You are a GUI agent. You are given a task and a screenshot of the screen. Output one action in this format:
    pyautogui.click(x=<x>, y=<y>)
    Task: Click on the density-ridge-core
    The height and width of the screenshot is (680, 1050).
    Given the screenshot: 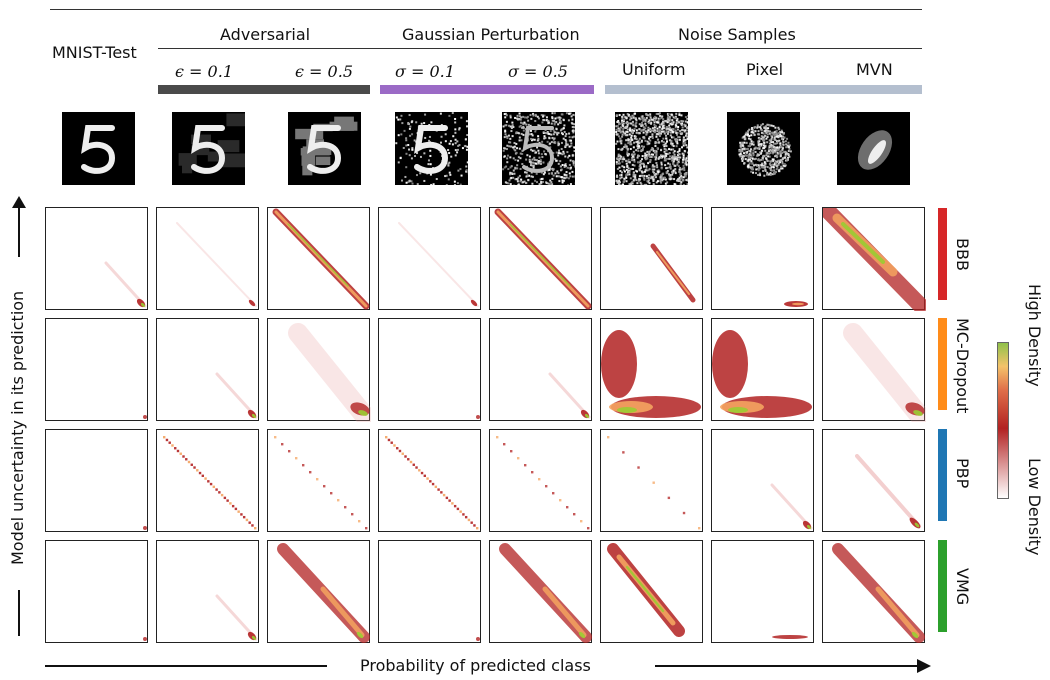 What is the action you would take?
    pyautogui.click(x=564, y=612)
    